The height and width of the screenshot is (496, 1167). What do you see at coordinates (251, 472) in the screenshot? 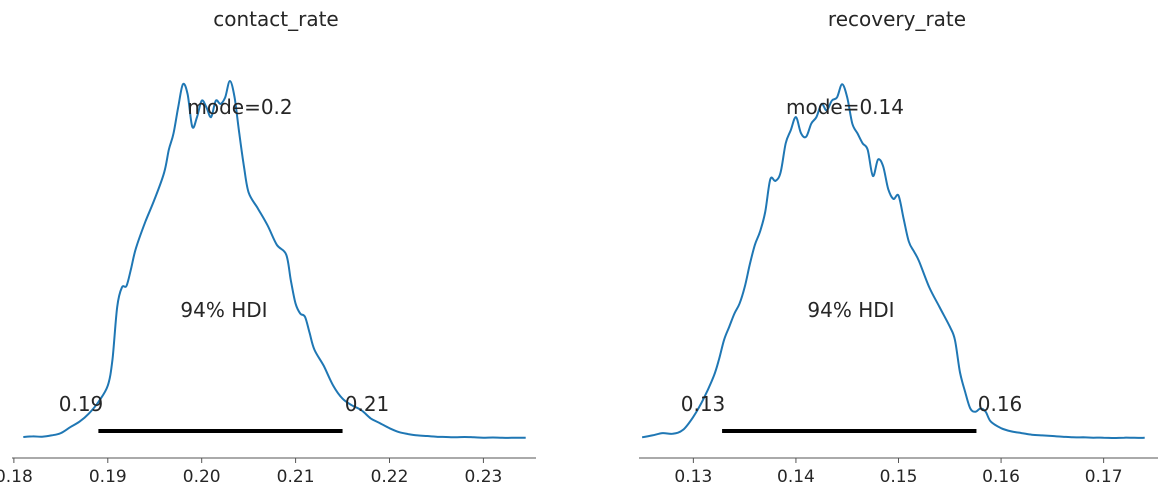
I see `x-axis-ticks: 0.18 0.19 0.20 0.21 0.22 0.23` at bounding box center [251, 472].